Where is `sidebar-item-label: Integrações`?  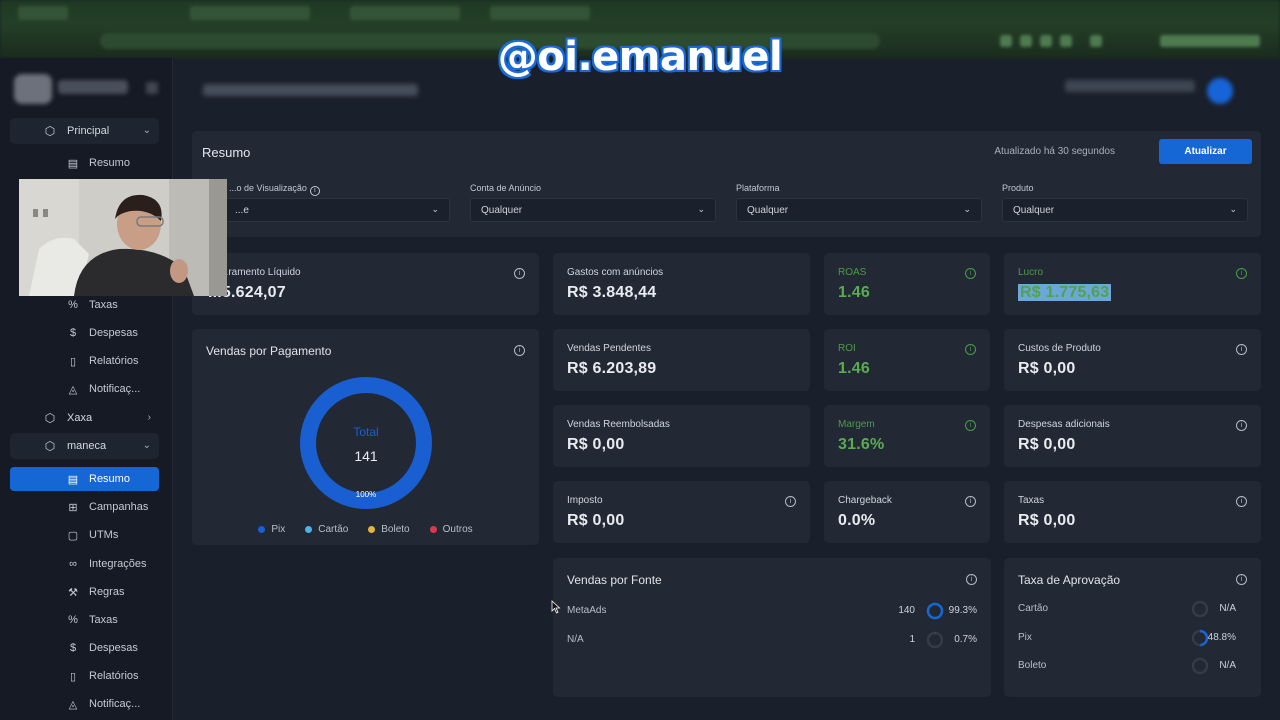
sidebar-item-label: Integrações is located at coordinates (118, 564).